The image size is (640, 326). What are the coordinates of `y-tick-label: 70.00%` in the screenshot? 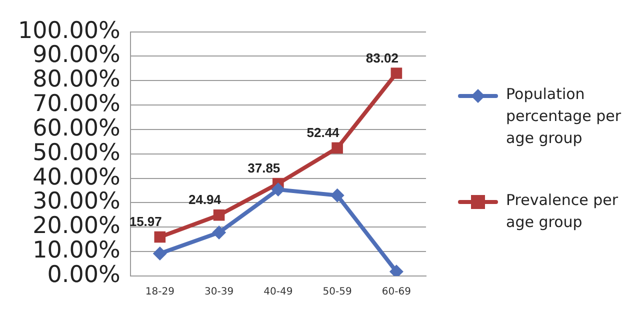 It's located at (76, 104).